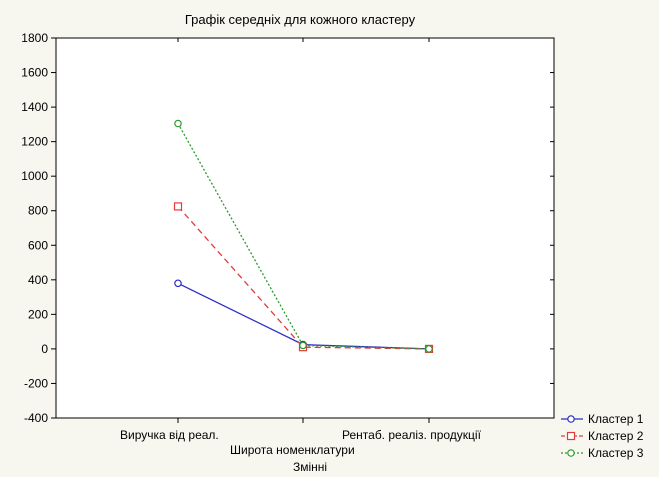  Describe the element at coordinates (44, 349) in the screenshot. I see `y-tick-label-2: 0` at that location.